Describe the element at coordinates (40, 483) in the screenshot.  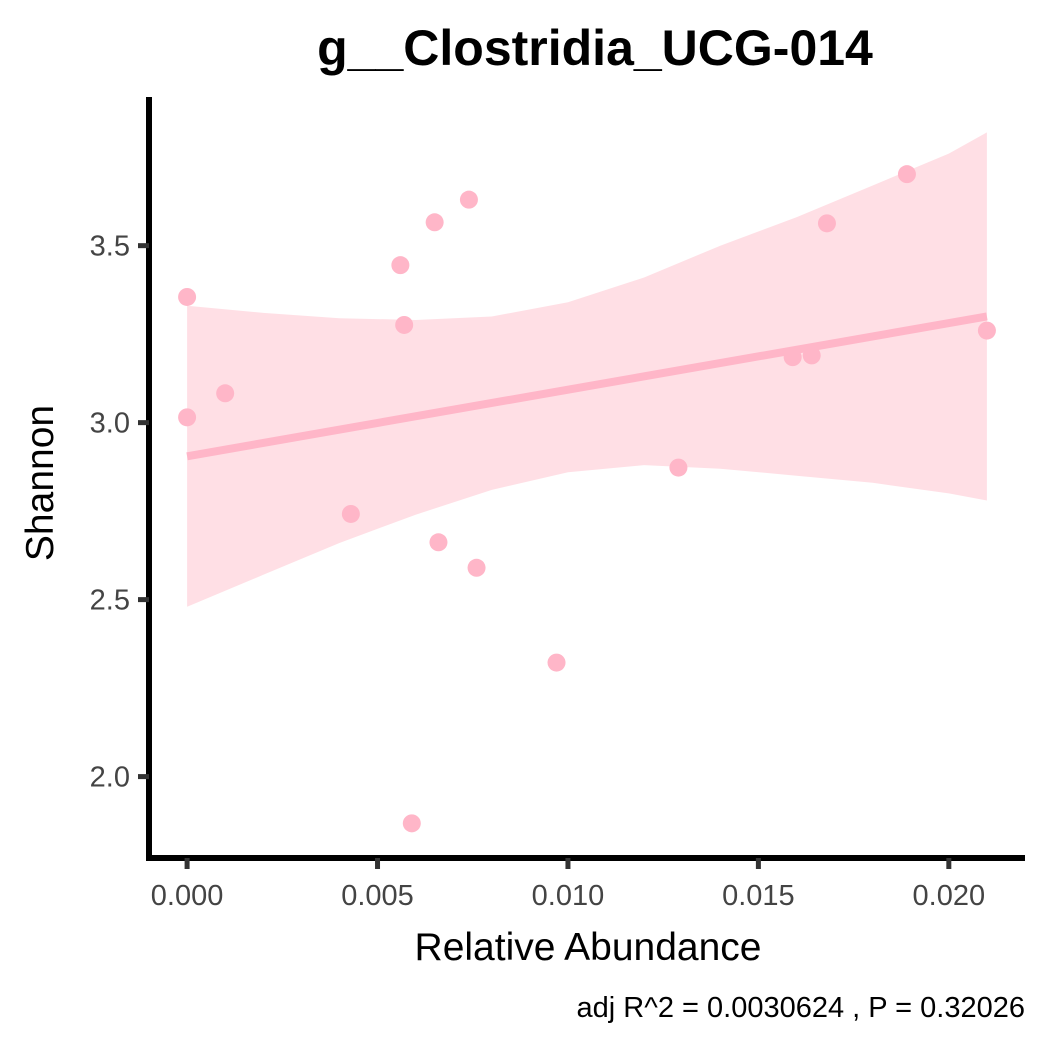
I see `y-axis-label: Shannon` at that location.